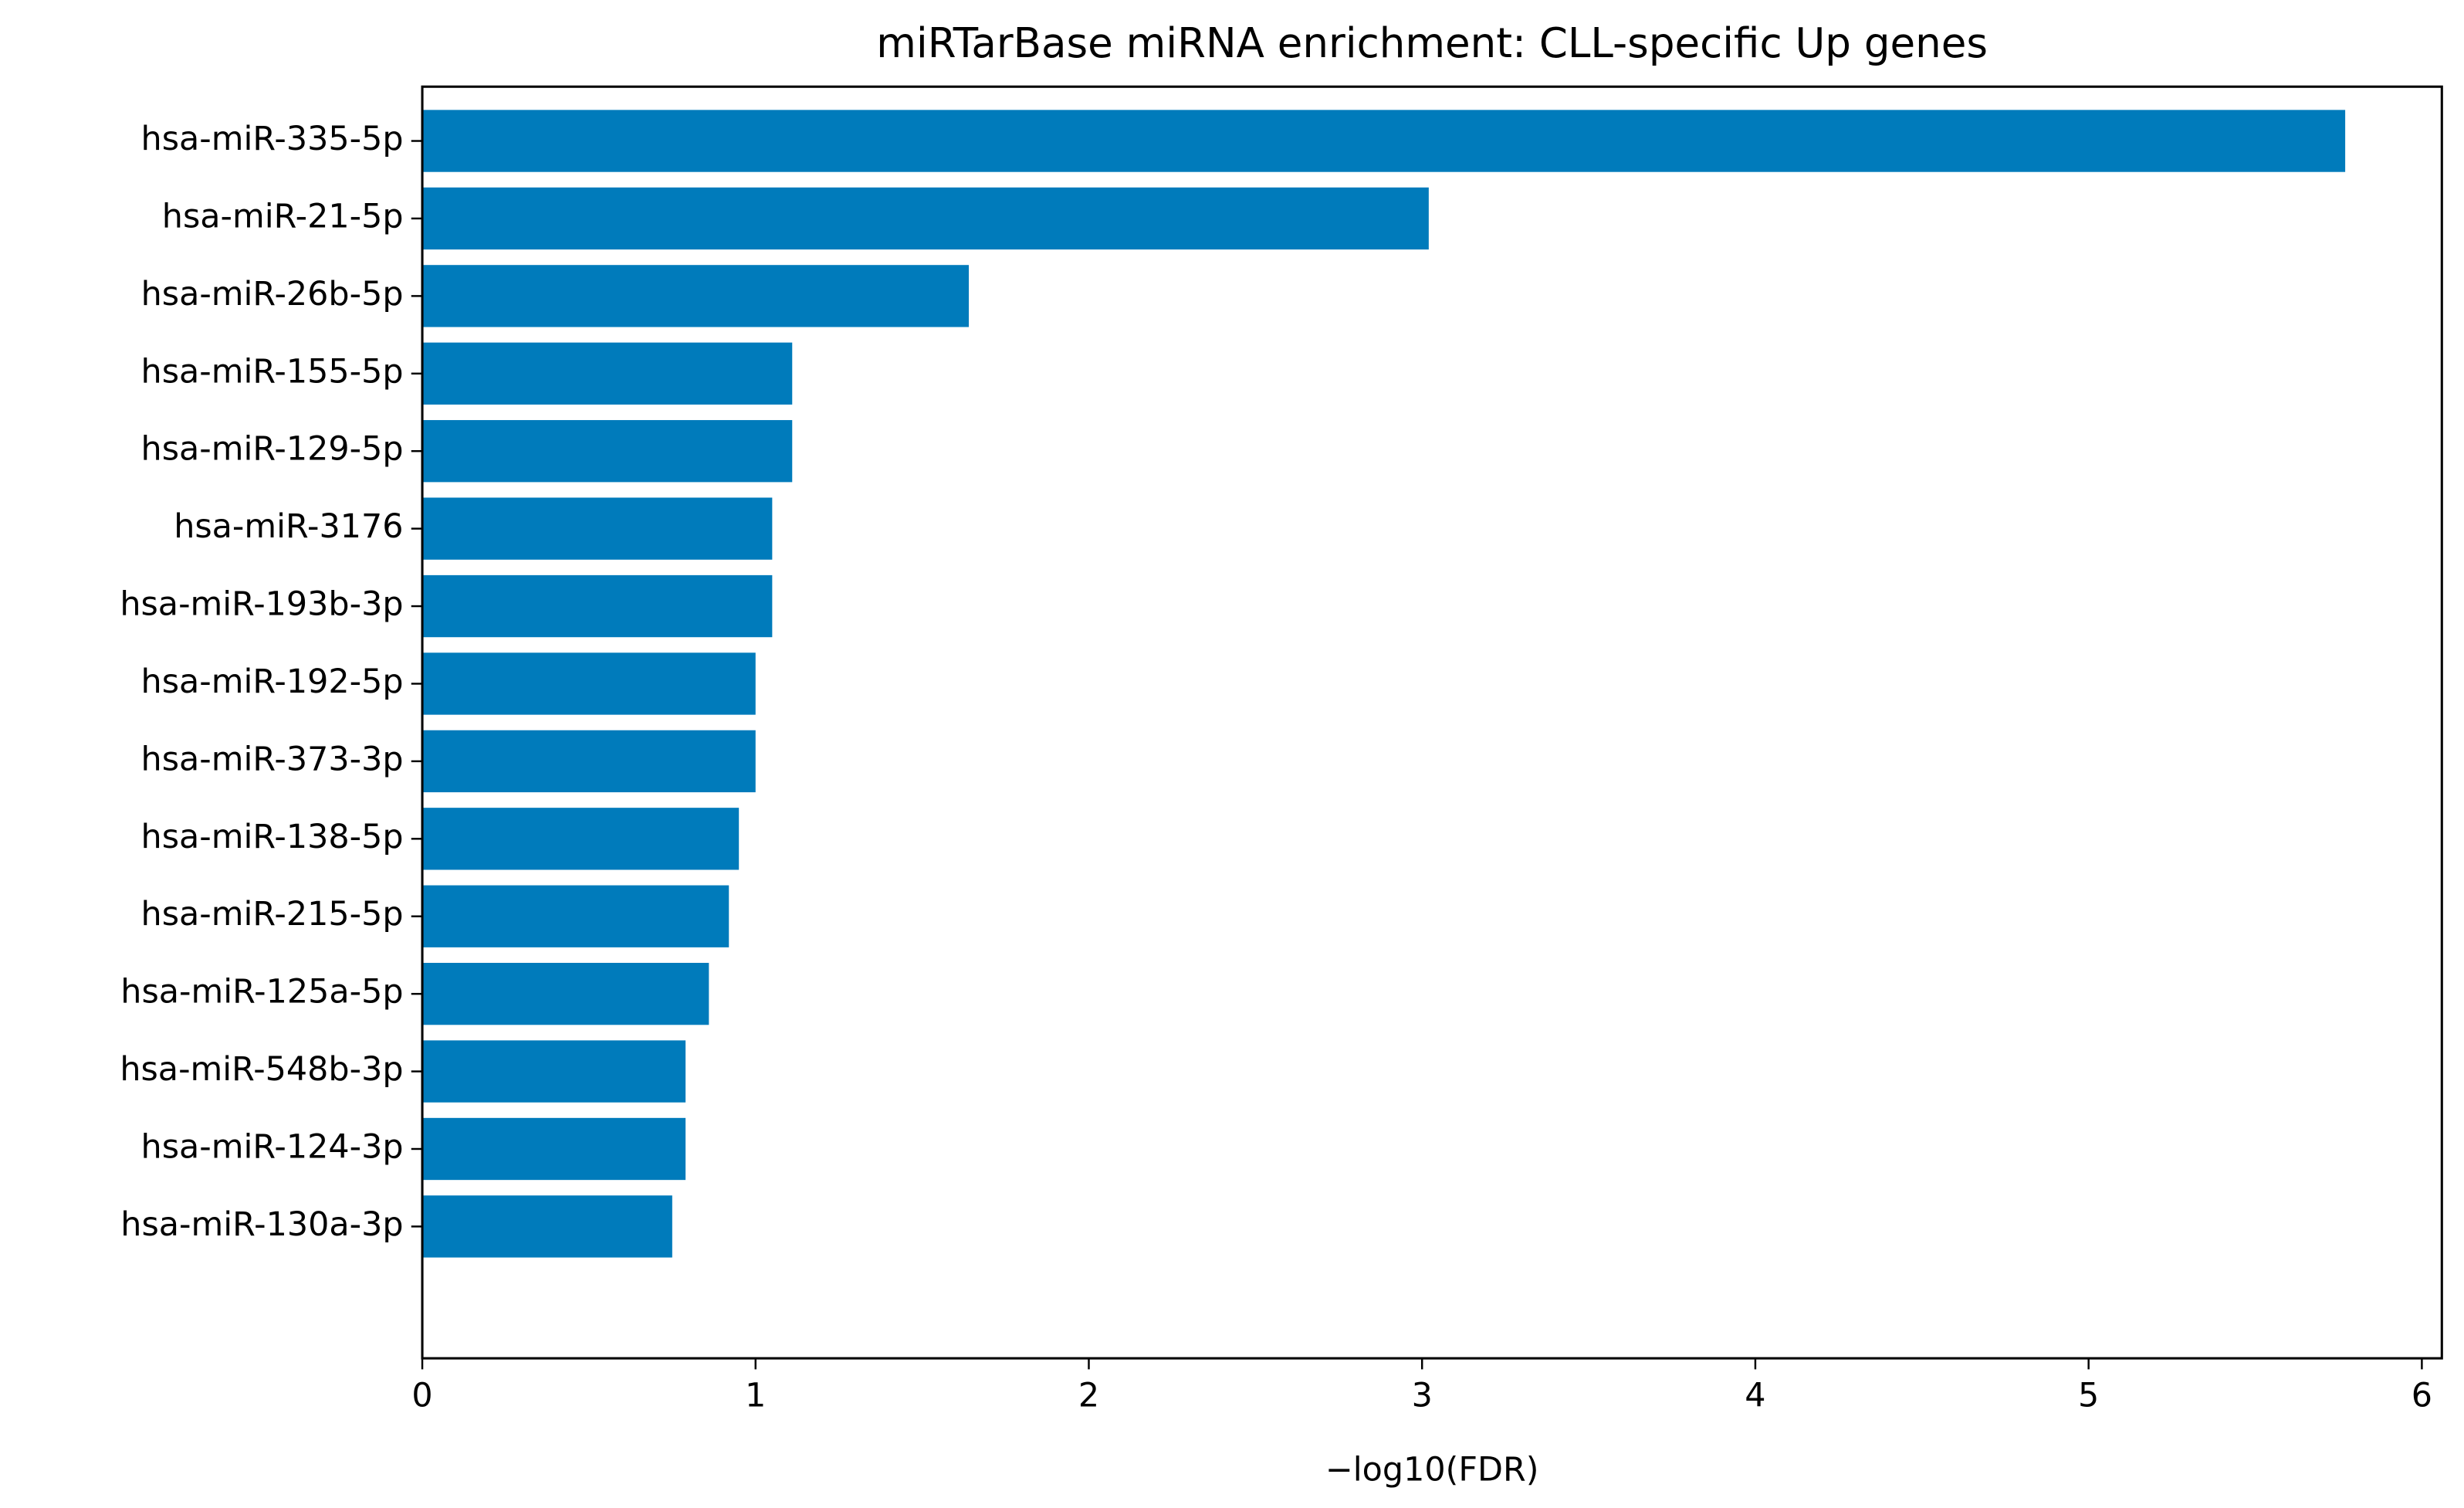 Image resolution: width=2464 pixels, height=1508 pixels. What do you see at coordinates (261, 604) in the screenshot?
I see `y-tick-label: hsa-miR-193b-3p` at bounding box center [261, 604].